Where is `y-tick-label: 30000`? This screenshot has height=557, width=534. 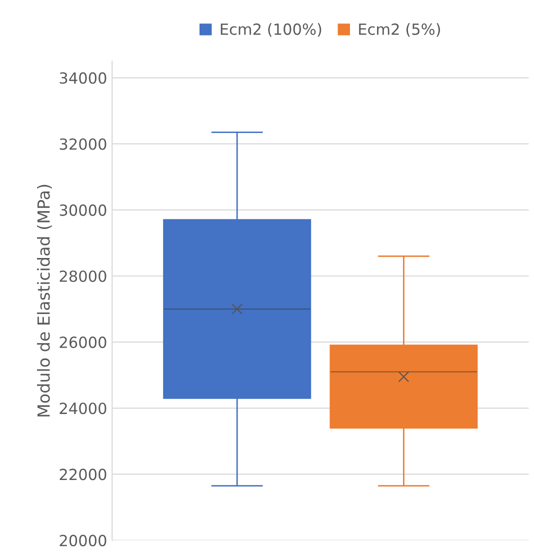
y-tick-label: 30000 is located at coordinates (83, 210).